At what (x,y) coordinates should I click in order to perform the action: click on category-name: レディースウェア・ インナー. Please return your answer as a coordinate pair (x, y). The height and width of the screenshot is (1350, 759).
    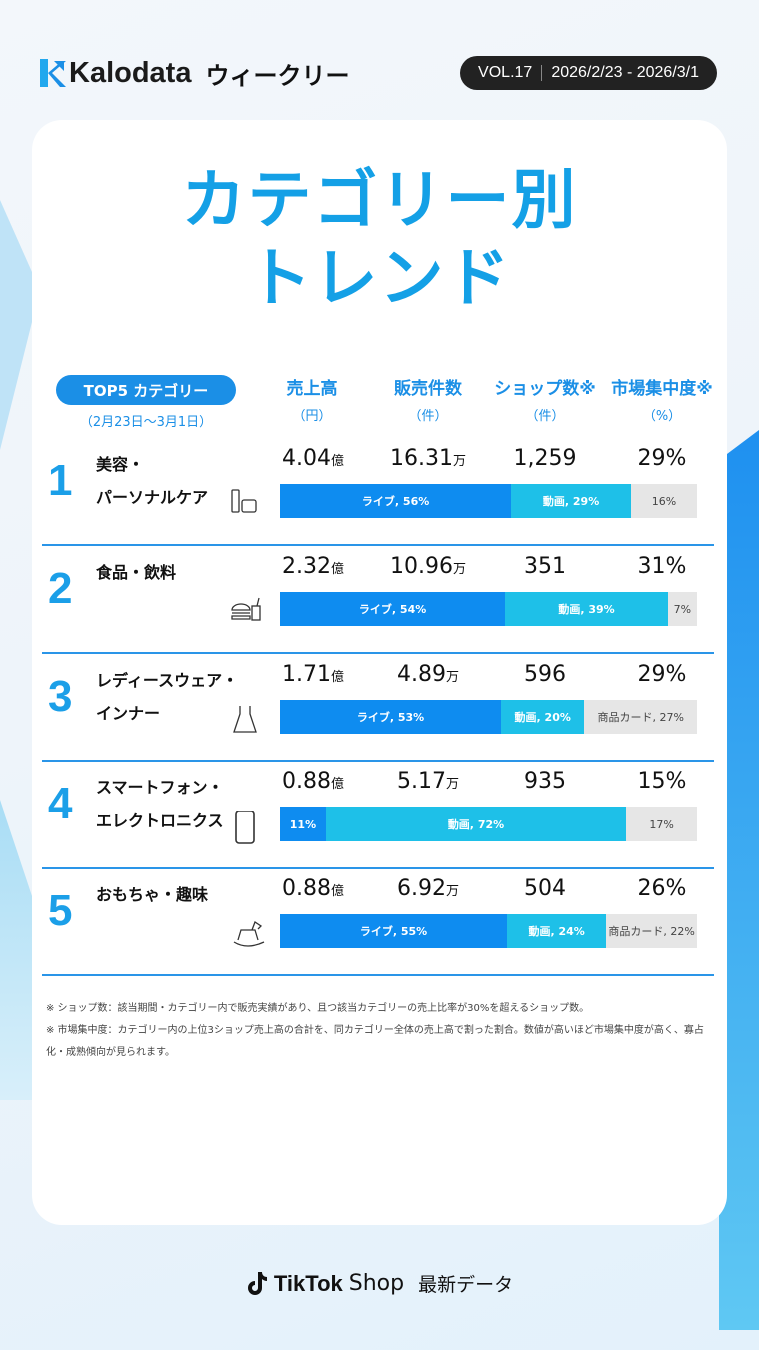
    Looking at the image, I should click on (167, 697).